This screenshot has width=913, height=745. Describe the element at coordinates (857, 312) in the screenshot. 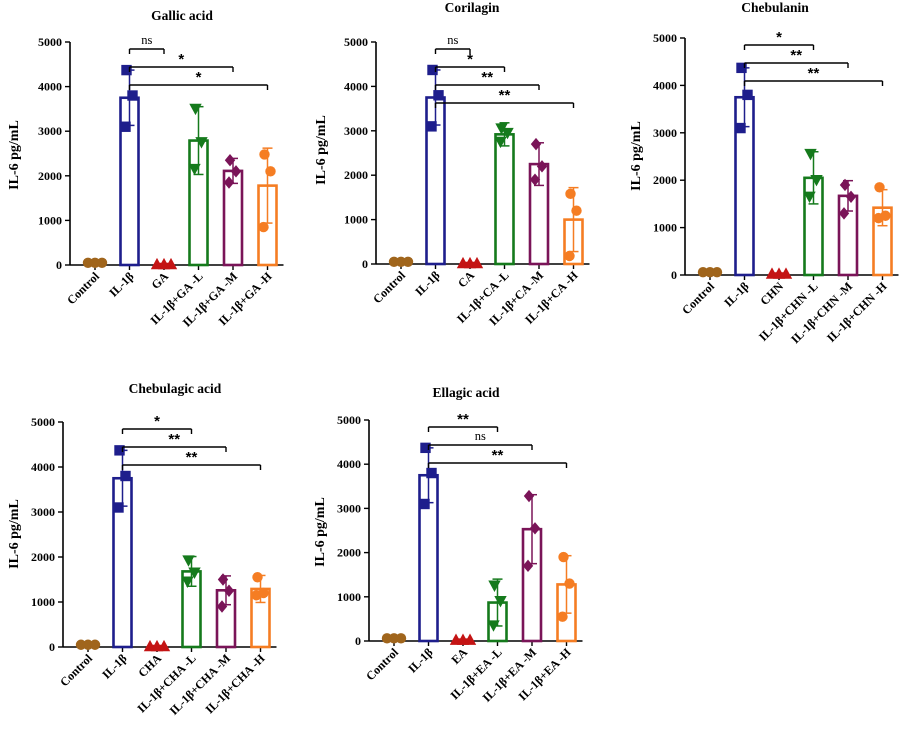

I see `x-tick-label: IL-1β+CHN -H` at that location.